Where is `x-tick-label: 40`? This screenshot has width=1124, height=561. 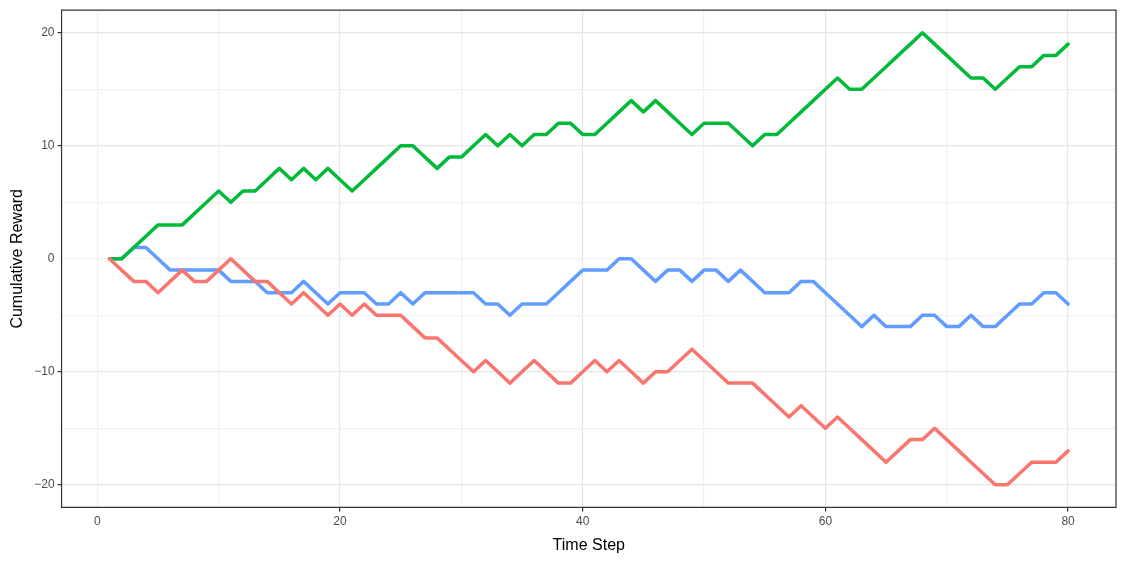
x-tick-label: 40 is located at coordinates (583, 520).